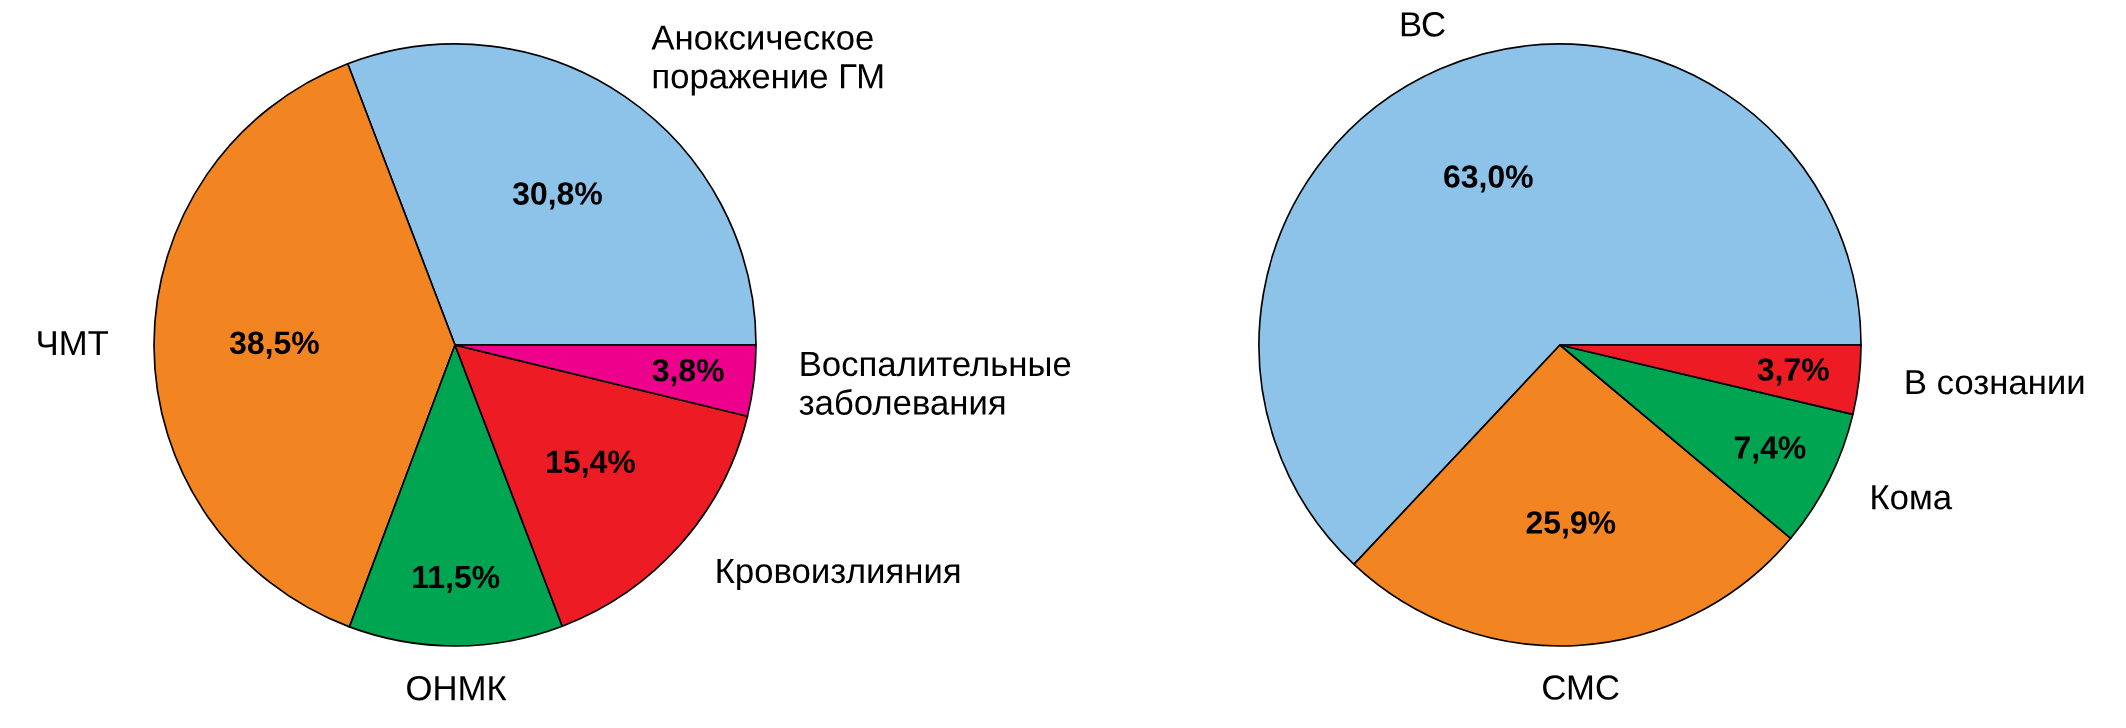  I want to click on data-label: 3,8%, so click(688, 372).